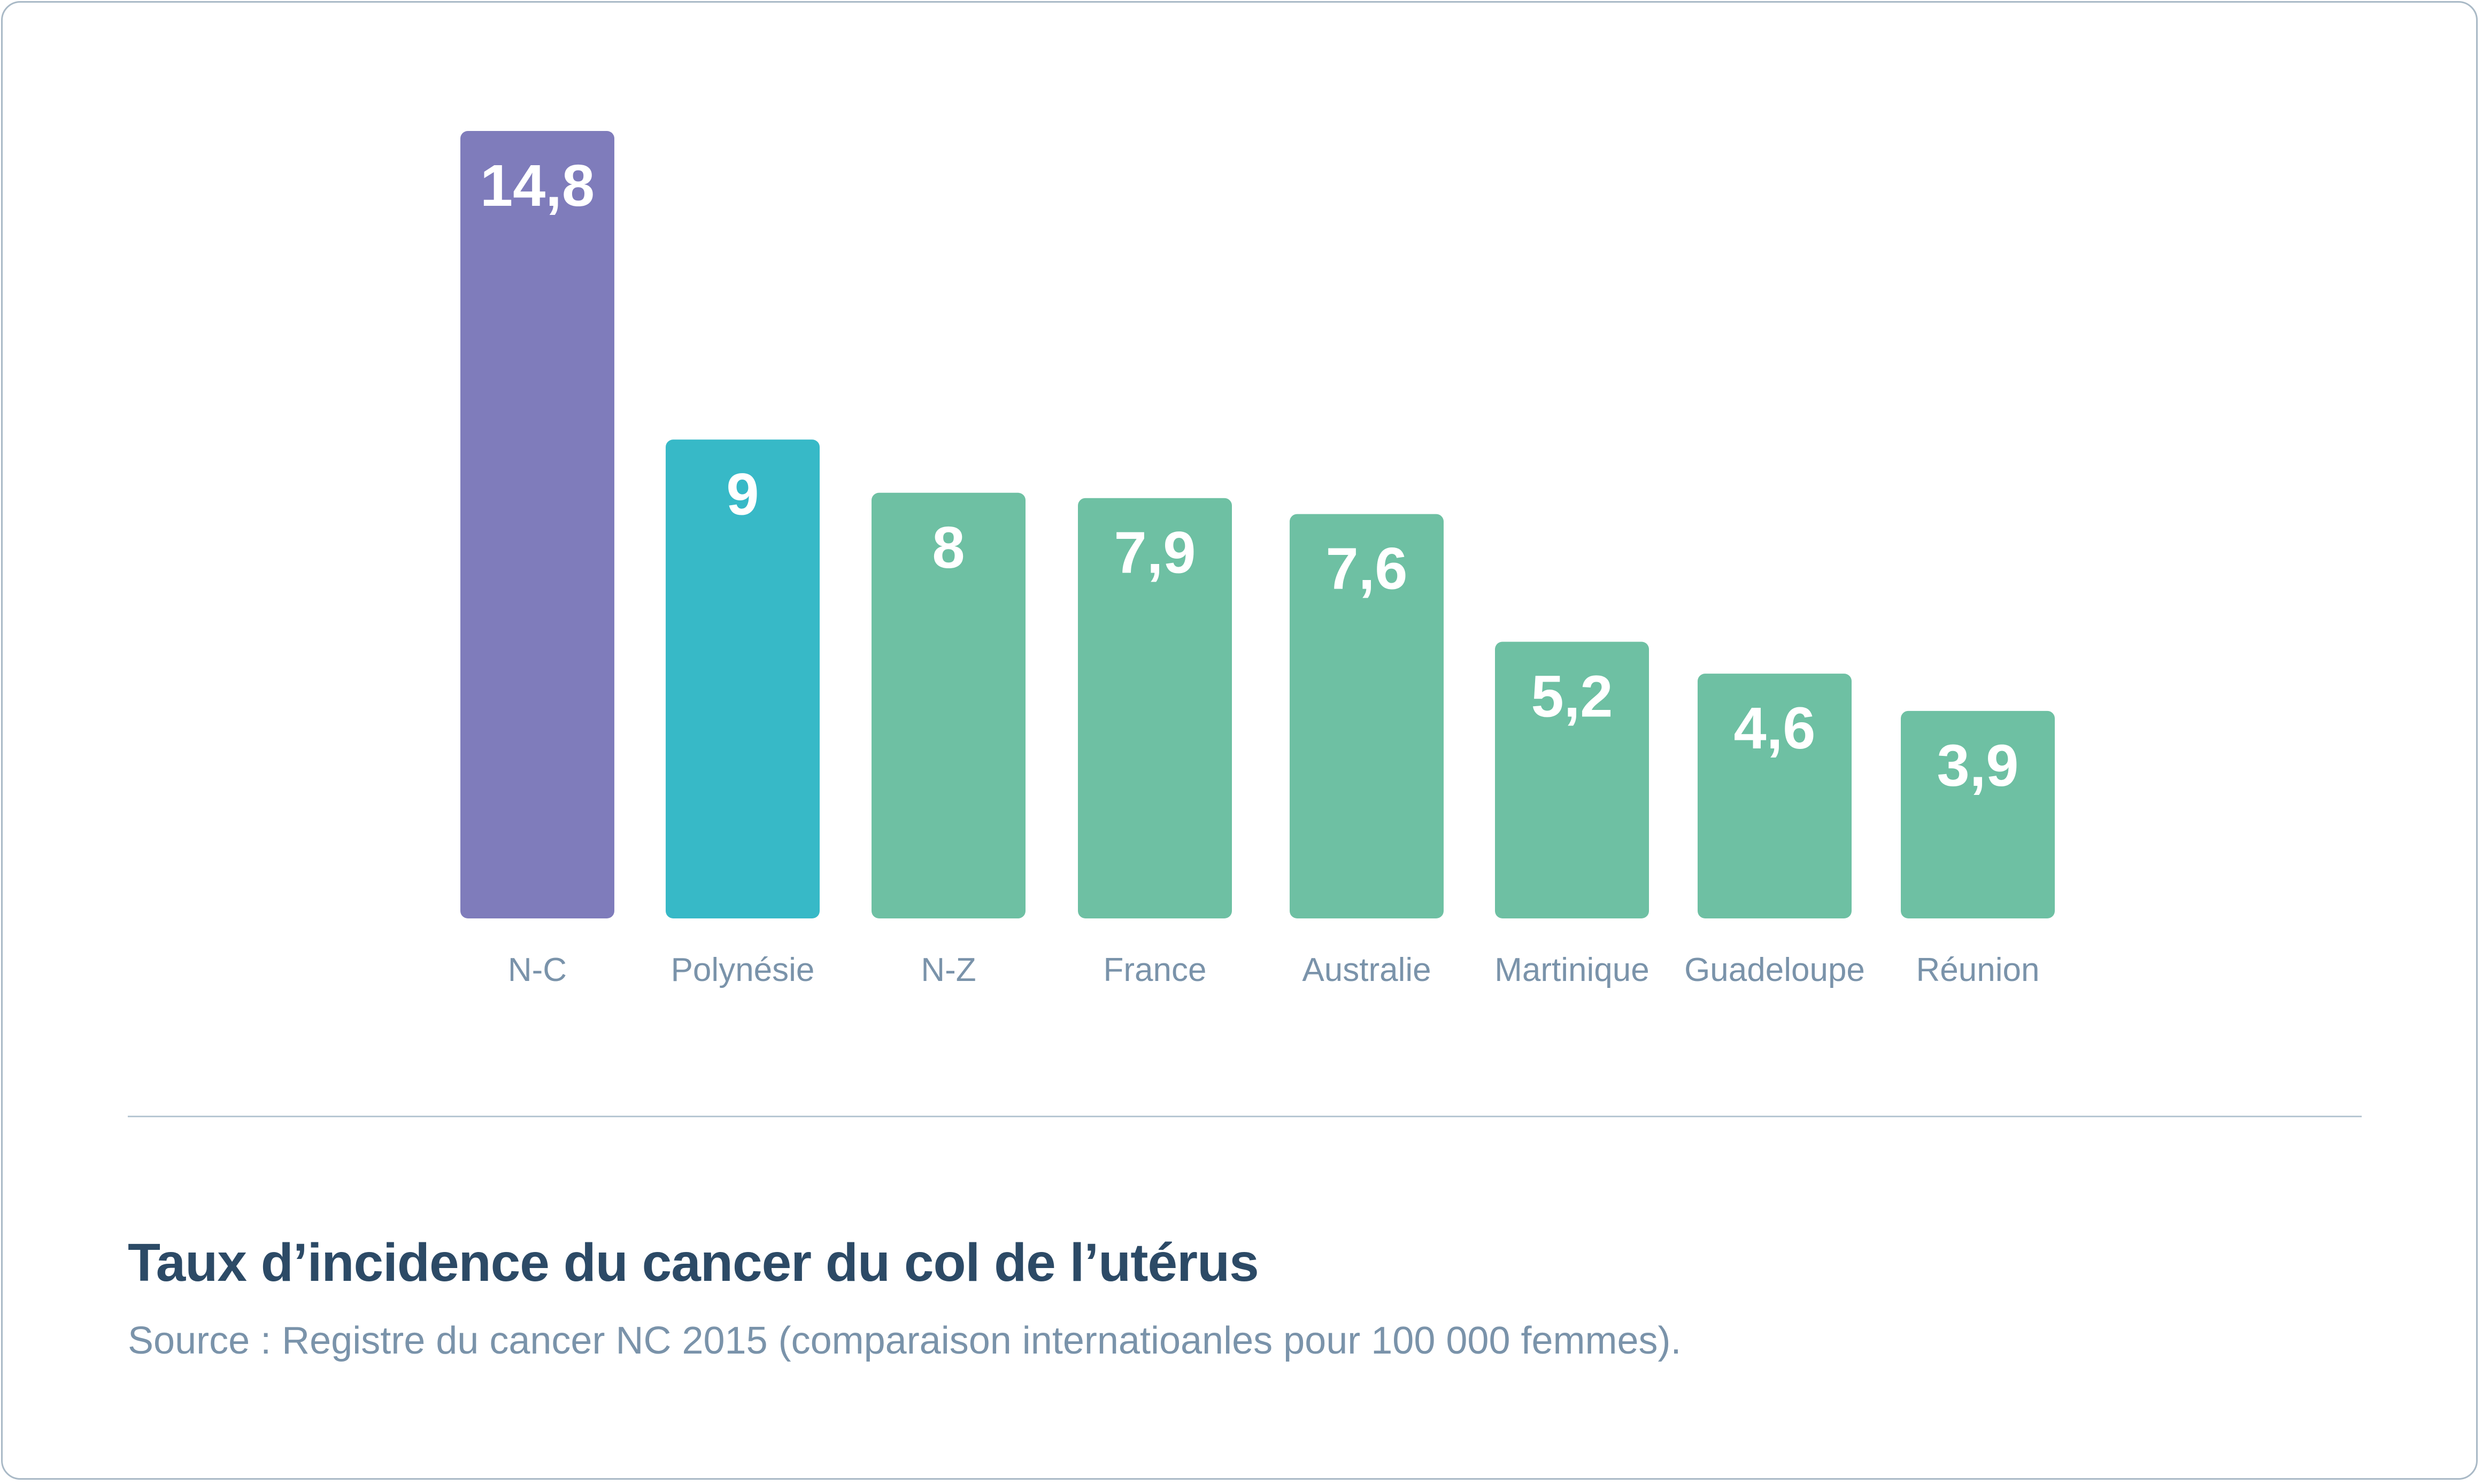 Image resolution: width=2482 pixels, height=1484 pixels. I want to click on bar-value-label: 9, so click(742, 494).